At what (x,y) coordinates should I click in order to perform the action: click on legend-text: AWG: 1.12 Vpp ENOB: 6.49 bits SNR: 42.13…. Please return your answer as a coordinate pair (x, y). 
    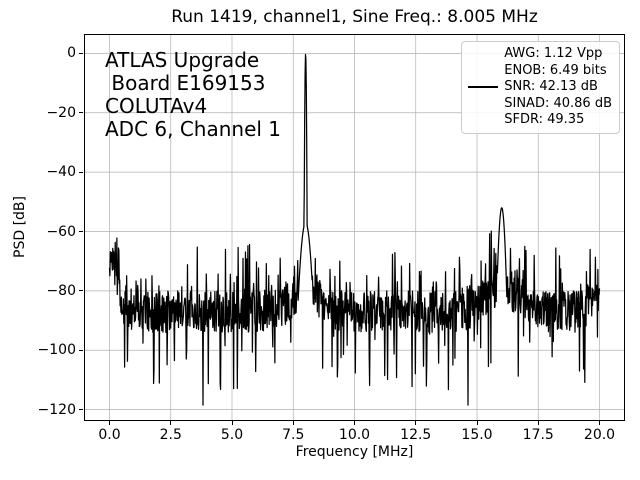
    Looking at the image, I should click on (558, 87).